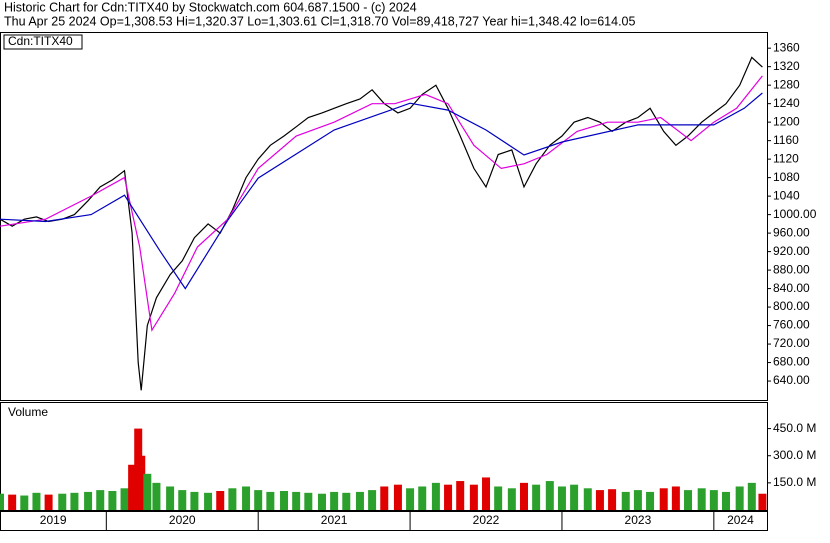  I want to click on time-axis, so click(384, 521).